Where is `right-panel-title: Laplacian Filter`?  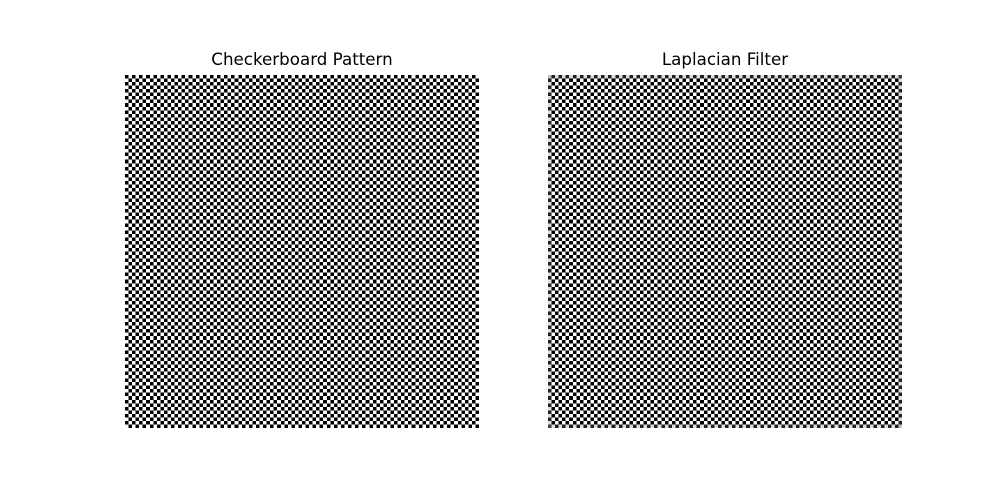 right-panel-title: Laplacian Filter is located at coordinates (725, 59).